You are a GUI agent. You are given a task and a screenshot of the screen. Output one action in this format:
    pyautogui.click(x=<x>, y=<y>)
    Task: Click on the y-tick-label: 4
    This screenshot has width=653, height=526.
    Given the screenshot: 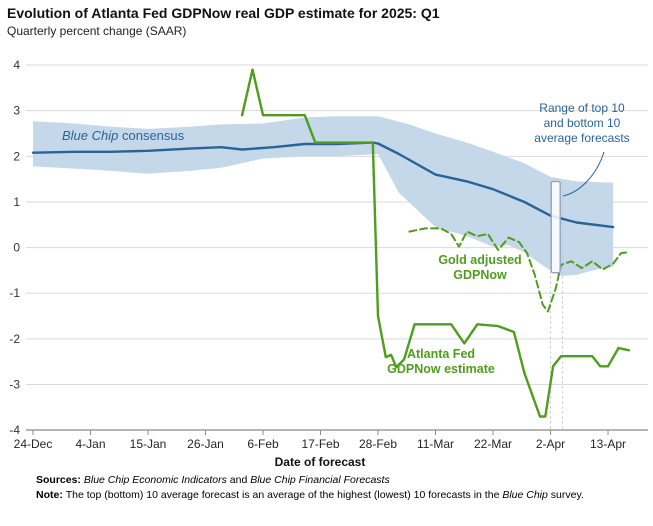 What is the action you would take?
    pyautogui.click(x=16, y=65)
    